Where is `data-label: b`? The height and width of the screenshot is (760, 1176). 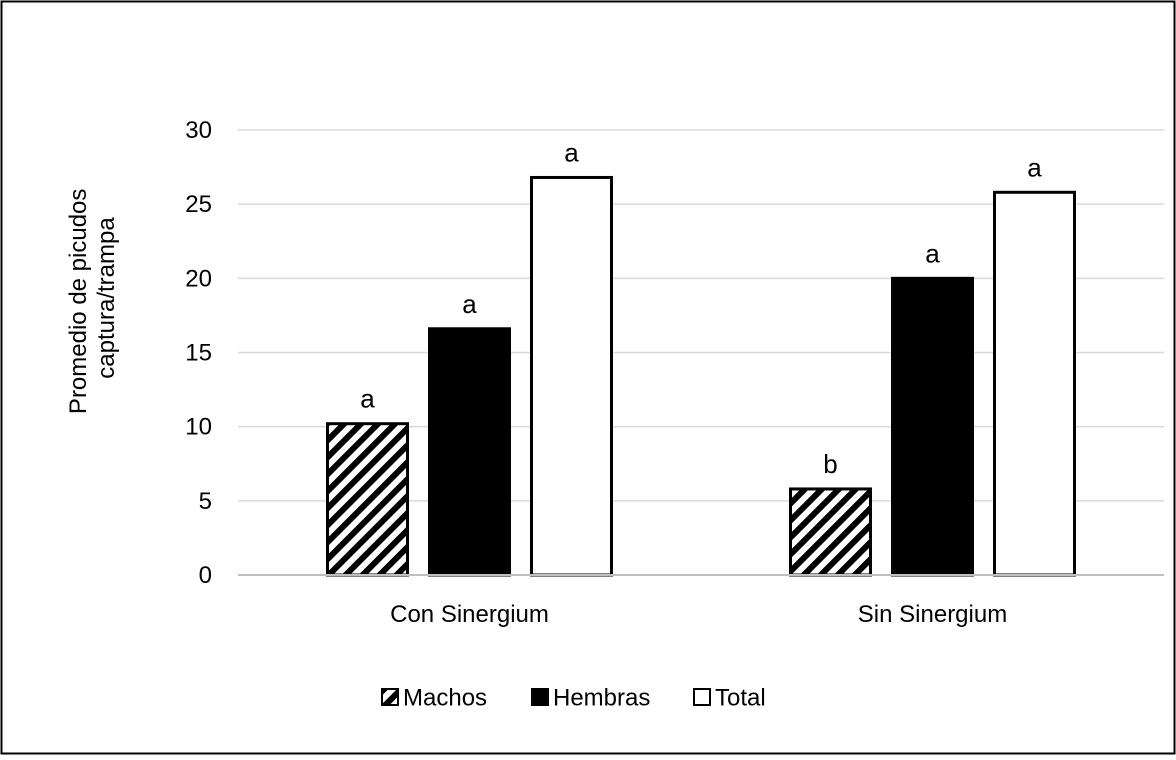
data-label: b is located at coordinates (830, 464).